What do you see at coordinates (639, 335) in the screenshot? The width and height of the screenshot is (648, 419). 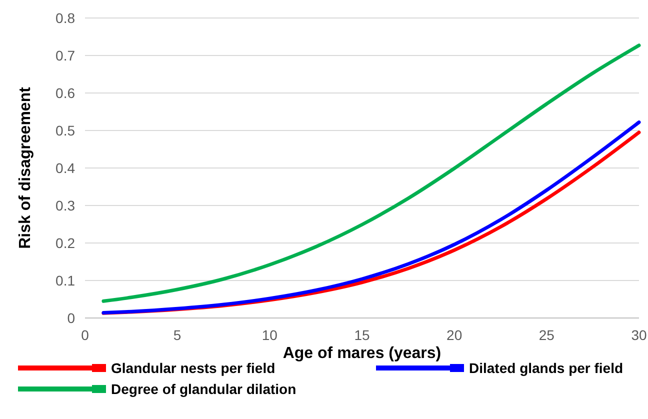 I see `x-tick-label: 30` at bounding box center [639, 335].